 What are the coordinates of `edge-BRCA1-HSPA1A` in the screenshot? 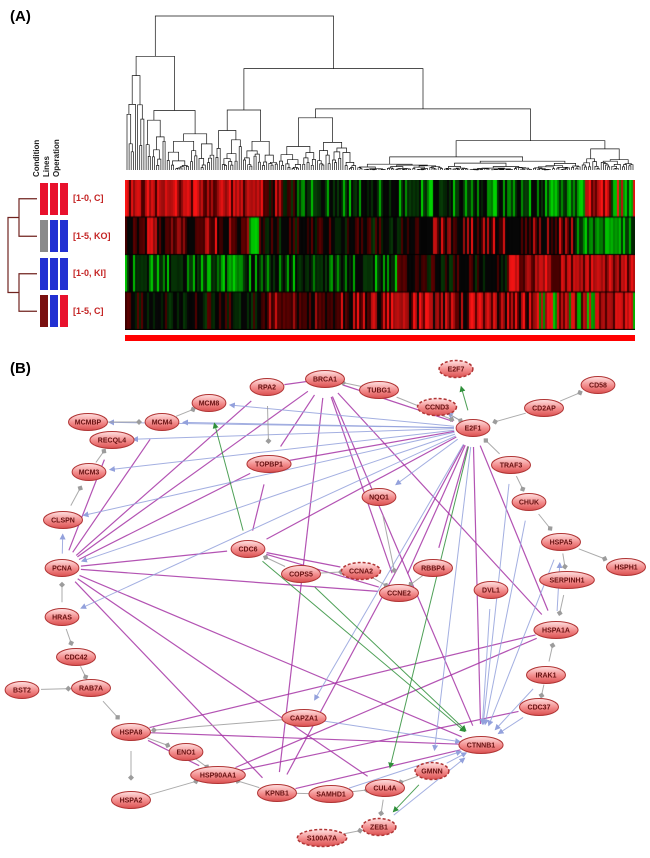 It's located at (440, 503).